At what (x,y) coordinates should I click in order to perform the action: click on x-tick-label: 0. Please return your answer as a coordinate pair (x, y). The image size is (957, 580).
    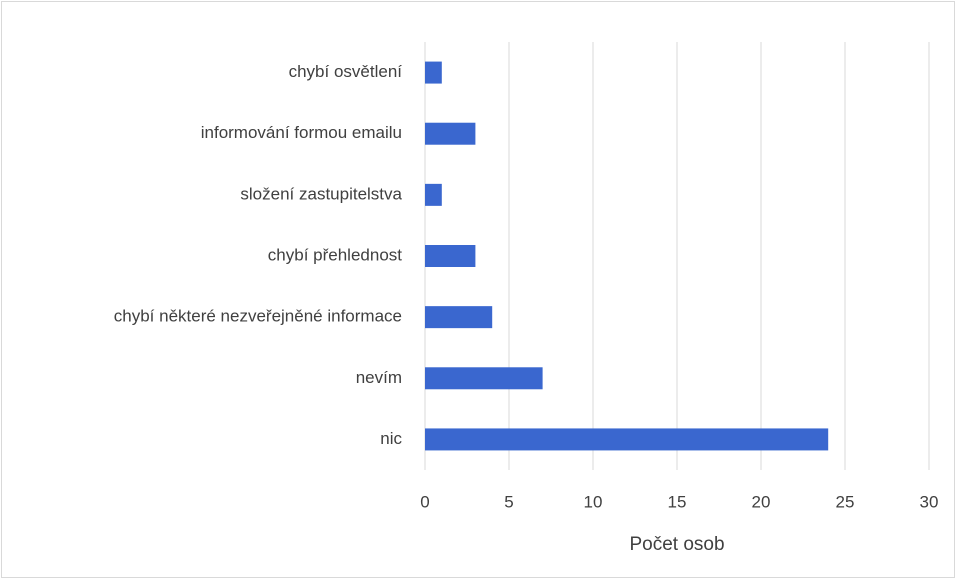
    Looking at the image, I should click on (424, 501).